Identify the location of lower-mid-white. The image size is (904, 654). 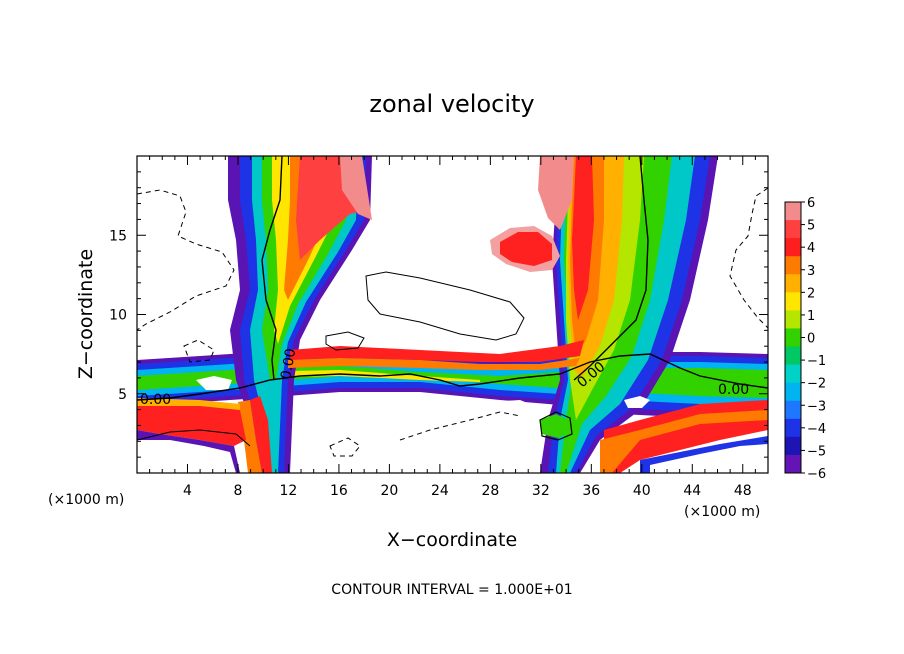
(419, 433).